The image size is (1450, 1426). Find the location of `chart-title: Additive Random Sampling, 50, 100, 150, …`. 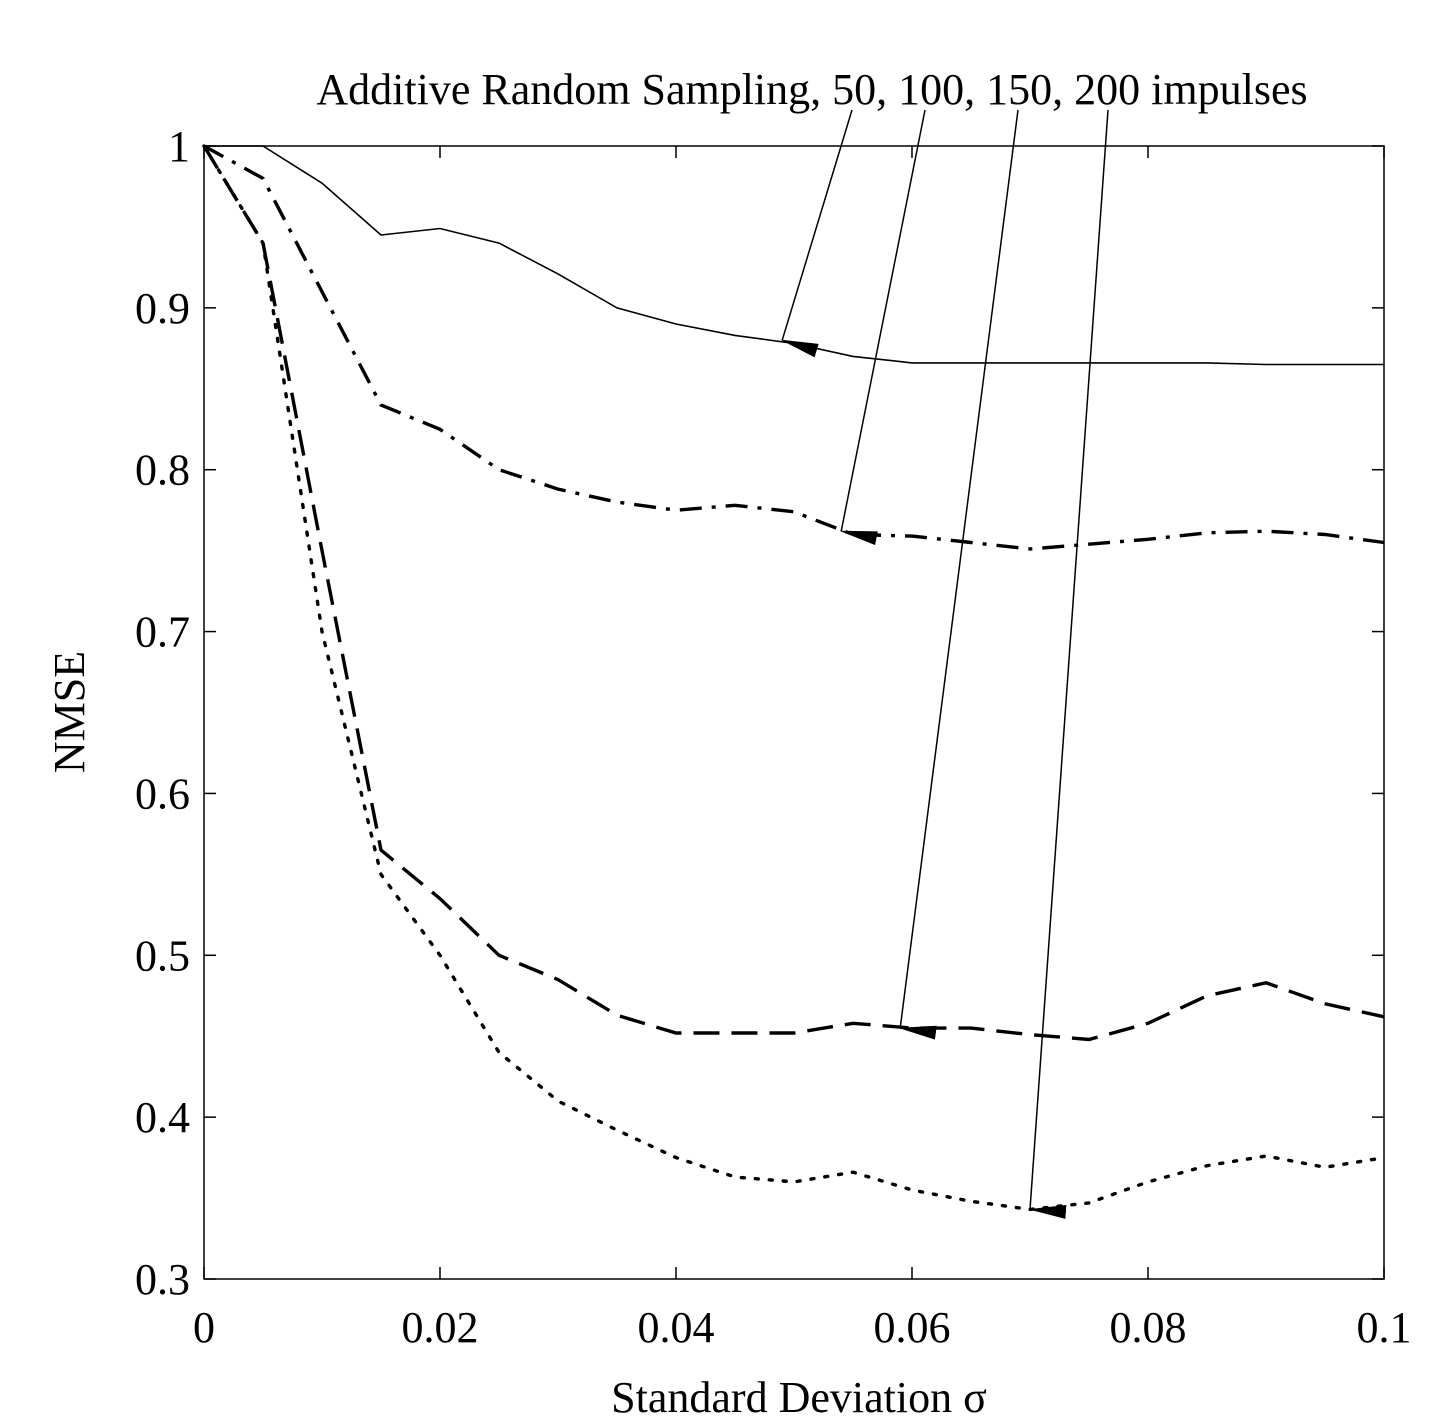

chart-title: Additive Random Sampling, 50, 100, 150, … is located at coordinates (811, 89).